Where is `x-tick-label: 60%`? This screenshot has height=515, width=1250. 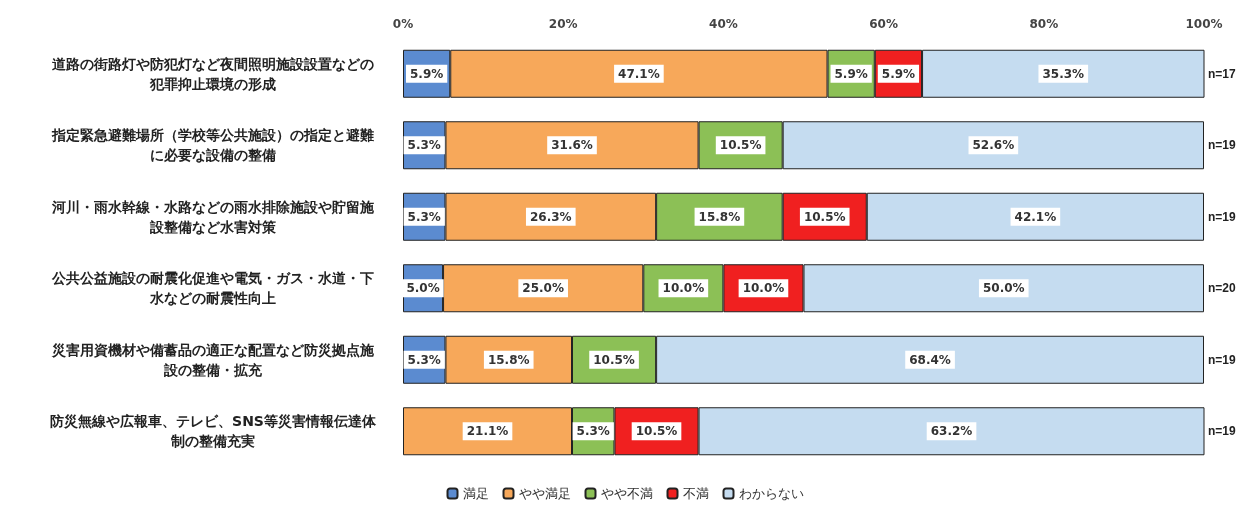
x-tick-label: 60% is located at coordinates (883, 24).